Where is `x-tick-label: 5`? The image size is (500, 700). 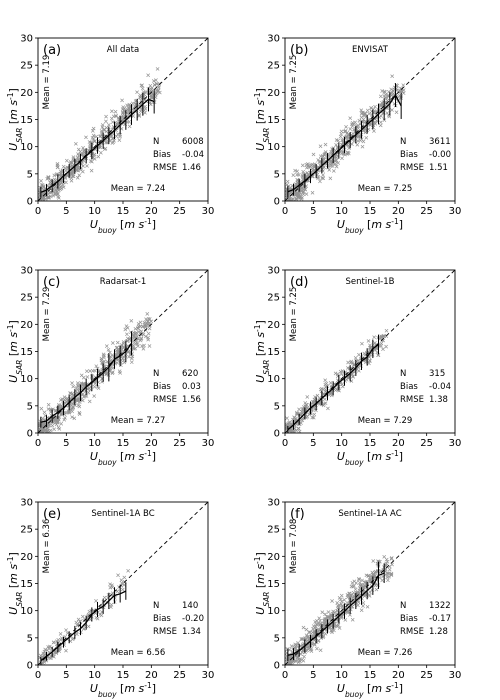 x-tick-label: 5 is located at coordinates (313, 443).